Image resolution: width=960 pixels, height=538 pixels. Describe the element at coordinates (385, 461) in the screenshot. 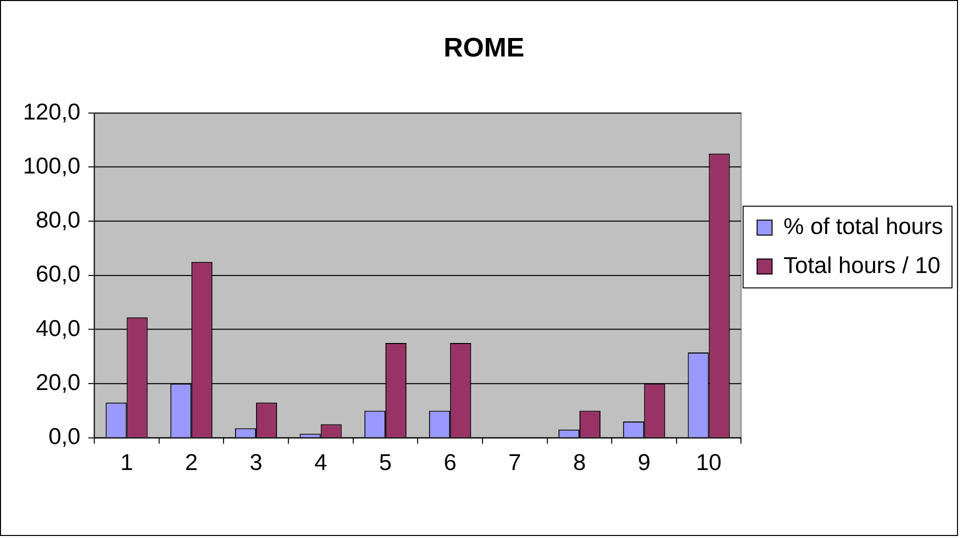

I see `x-tick-label: 5` at that location.